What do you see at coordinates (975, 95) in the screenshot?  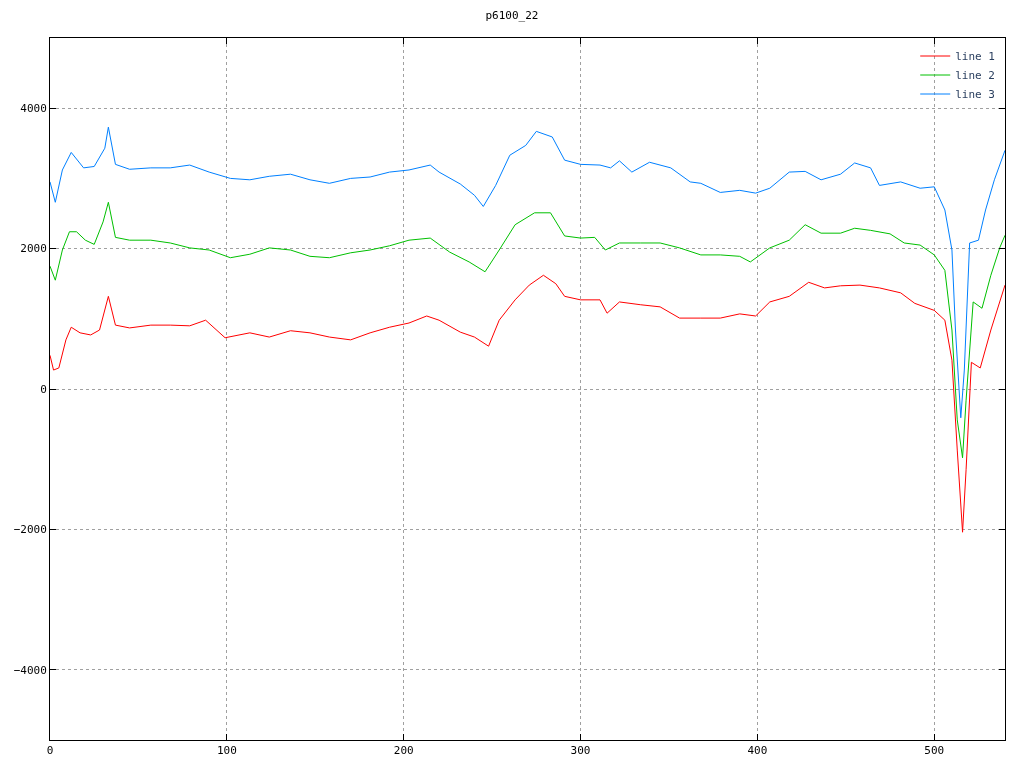 I see `legend-label: line 3` at bounding box center [975, 95].